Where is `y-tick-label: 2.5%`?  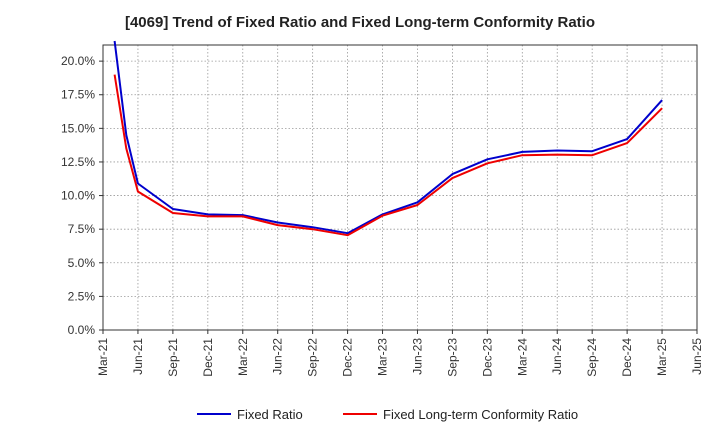
y-tick-label: 2.5% is located at coordinates (82, 296).